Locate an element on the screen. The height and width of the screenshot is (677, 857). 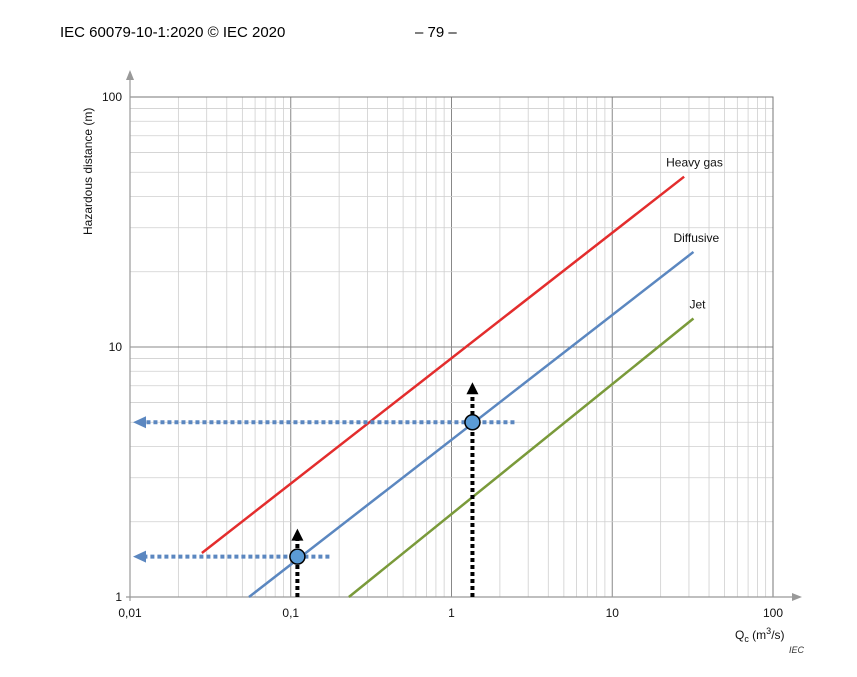
guides is located at coordinates (324, 489).